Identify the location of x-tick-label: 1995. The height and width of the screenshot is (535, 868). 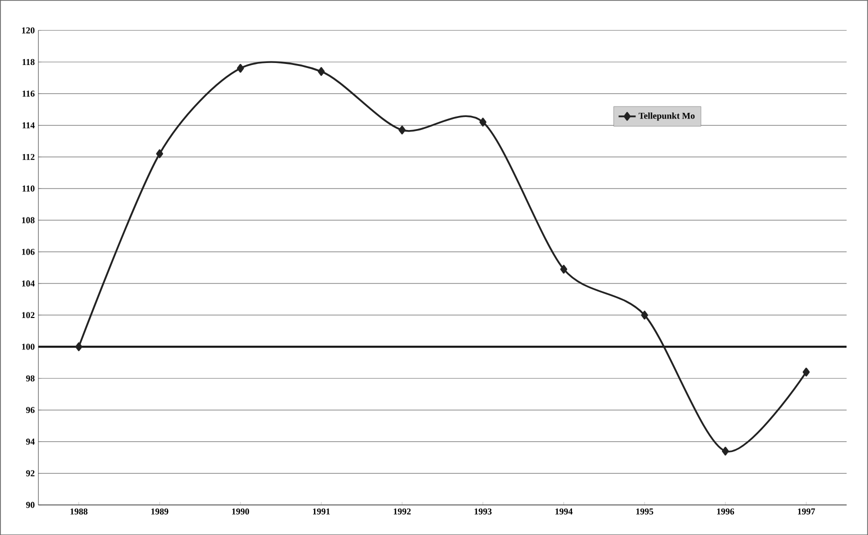
(645, 511).